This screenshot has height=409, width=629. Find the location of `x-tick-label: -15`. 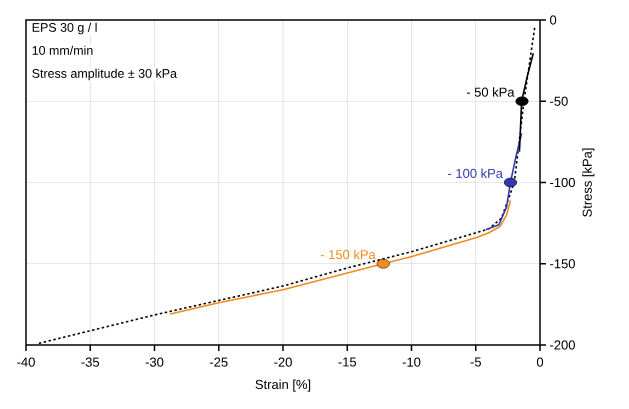

x-tick-label: -15 is located at coordinates (347, 362).